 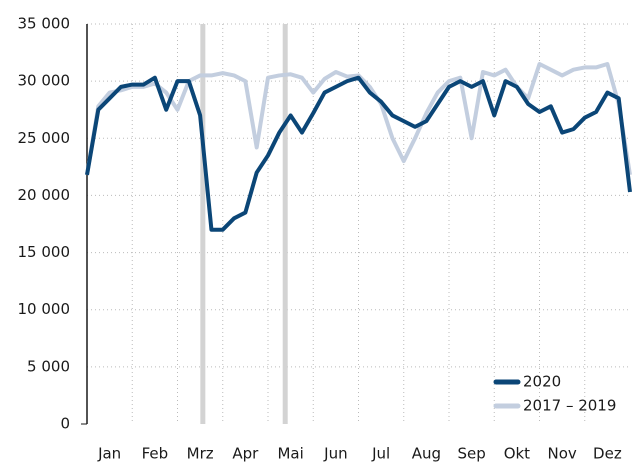 What do you see at coordinates (245, 454) in the screenshot?
I see `x-tick-label: Apr` at bounding box center [245, 454].